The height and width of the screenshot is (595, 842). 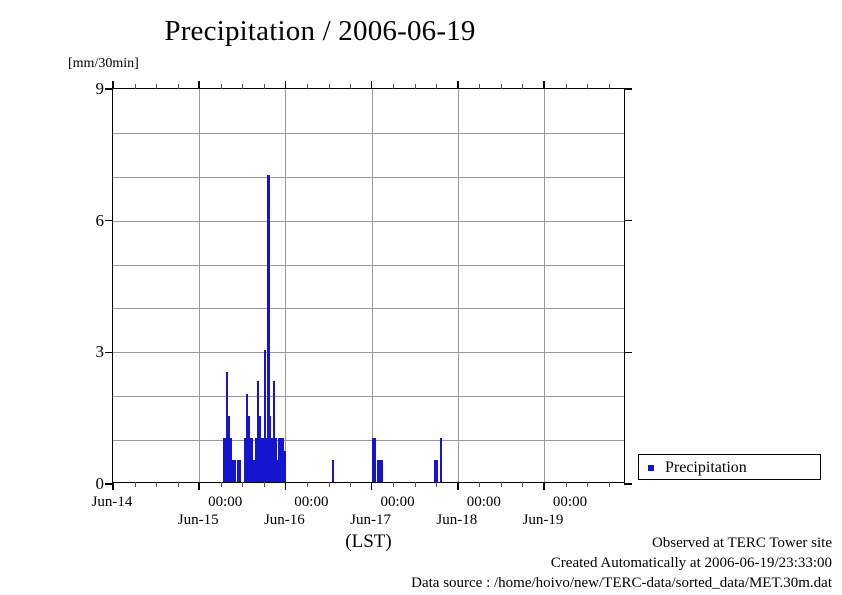 What do you see at coordinates (198, 520) in the screenshot?
I see `x-axis-tick-date: Jun-15` at bounding box center [198, 520].